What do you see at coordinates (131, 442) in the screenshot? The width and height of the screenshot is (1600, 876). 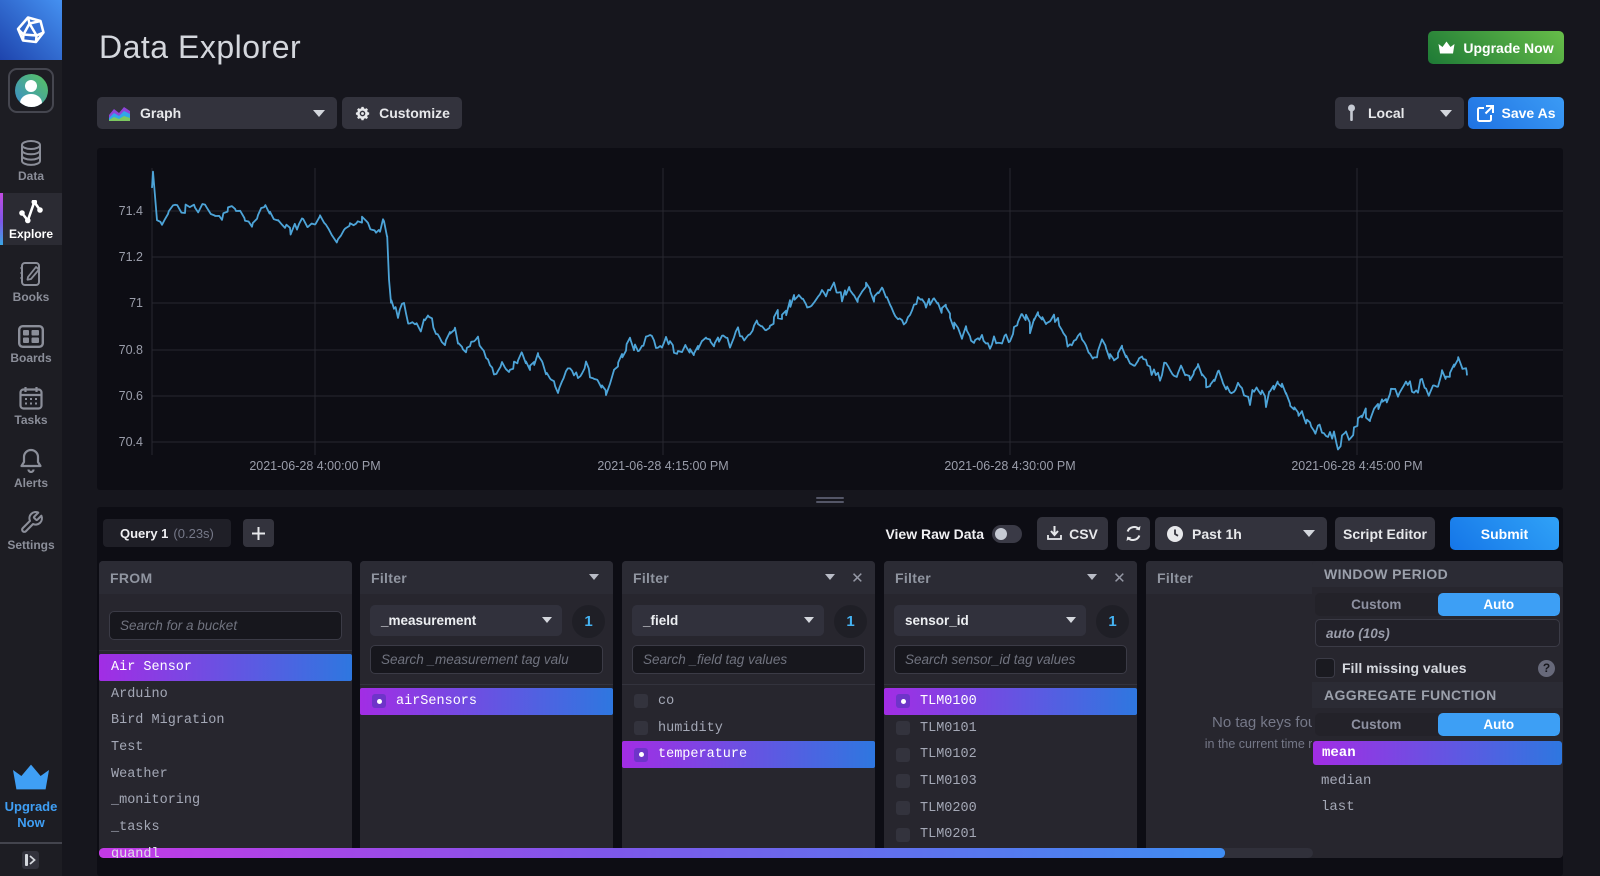 I see `svg-text: 70.4` at bounding box center [131, 442].